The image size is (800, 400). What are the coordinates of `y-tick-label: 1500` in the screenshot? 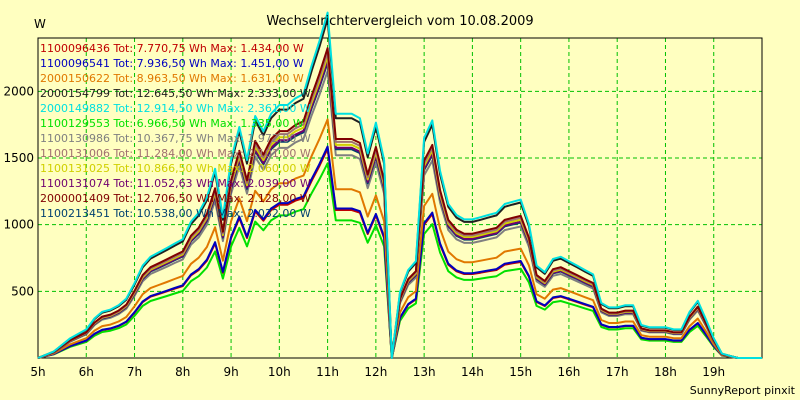 It's located at (18, 158).